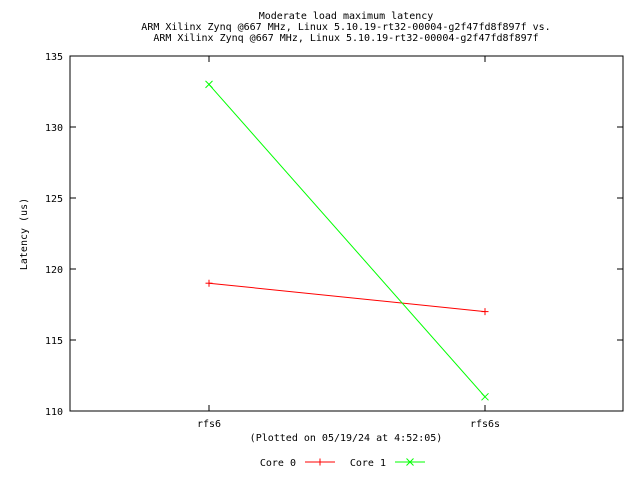 The image size is (640, 480). Describe the element at coordinates (54, 128) in the screenshot. I see `y-tick-label: 130` at that location.